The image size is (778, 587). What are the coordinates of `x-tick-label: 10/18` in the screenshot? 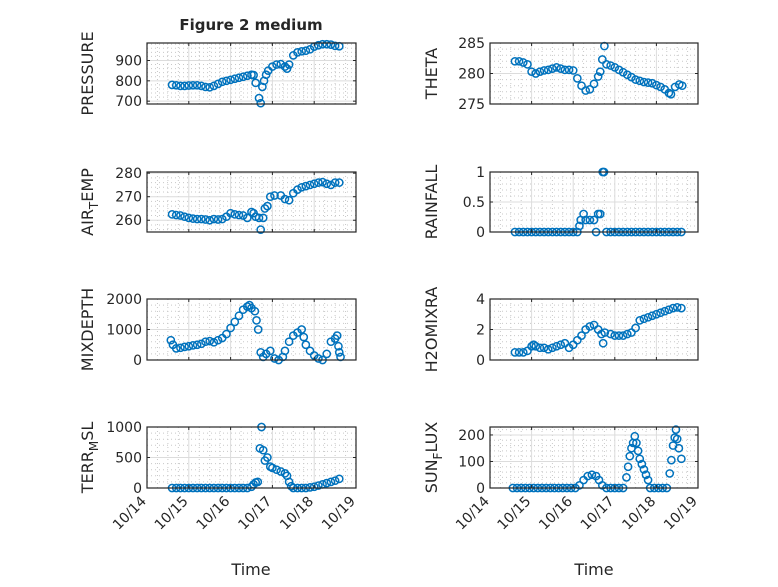 It's located at (639, 514).